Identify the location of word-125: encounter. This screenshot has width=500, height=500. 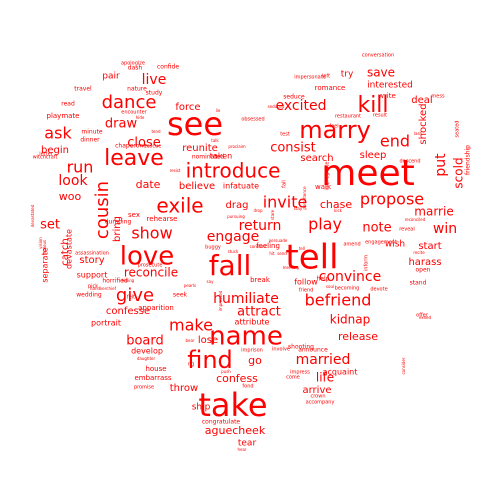
(134, 113).